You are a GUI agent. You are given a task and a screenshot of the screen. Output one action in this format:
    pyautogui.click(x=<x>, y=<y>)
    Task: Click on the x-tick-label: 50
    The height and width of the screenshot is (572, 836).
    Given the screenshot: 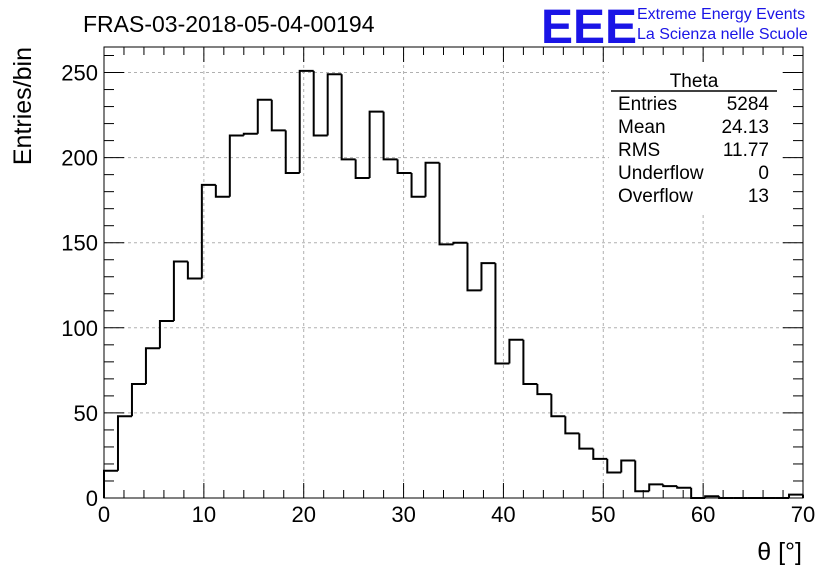 What is the action you would take?
    pyautogui.click(x=603, y=514)
    